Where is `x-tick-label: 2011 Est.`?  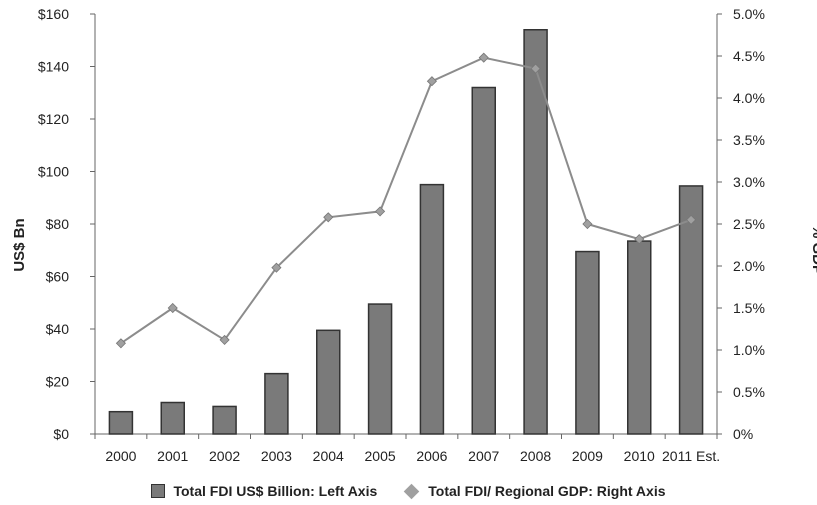 x-tick-label: 2011 Est. is located at coordinates (691, 456).